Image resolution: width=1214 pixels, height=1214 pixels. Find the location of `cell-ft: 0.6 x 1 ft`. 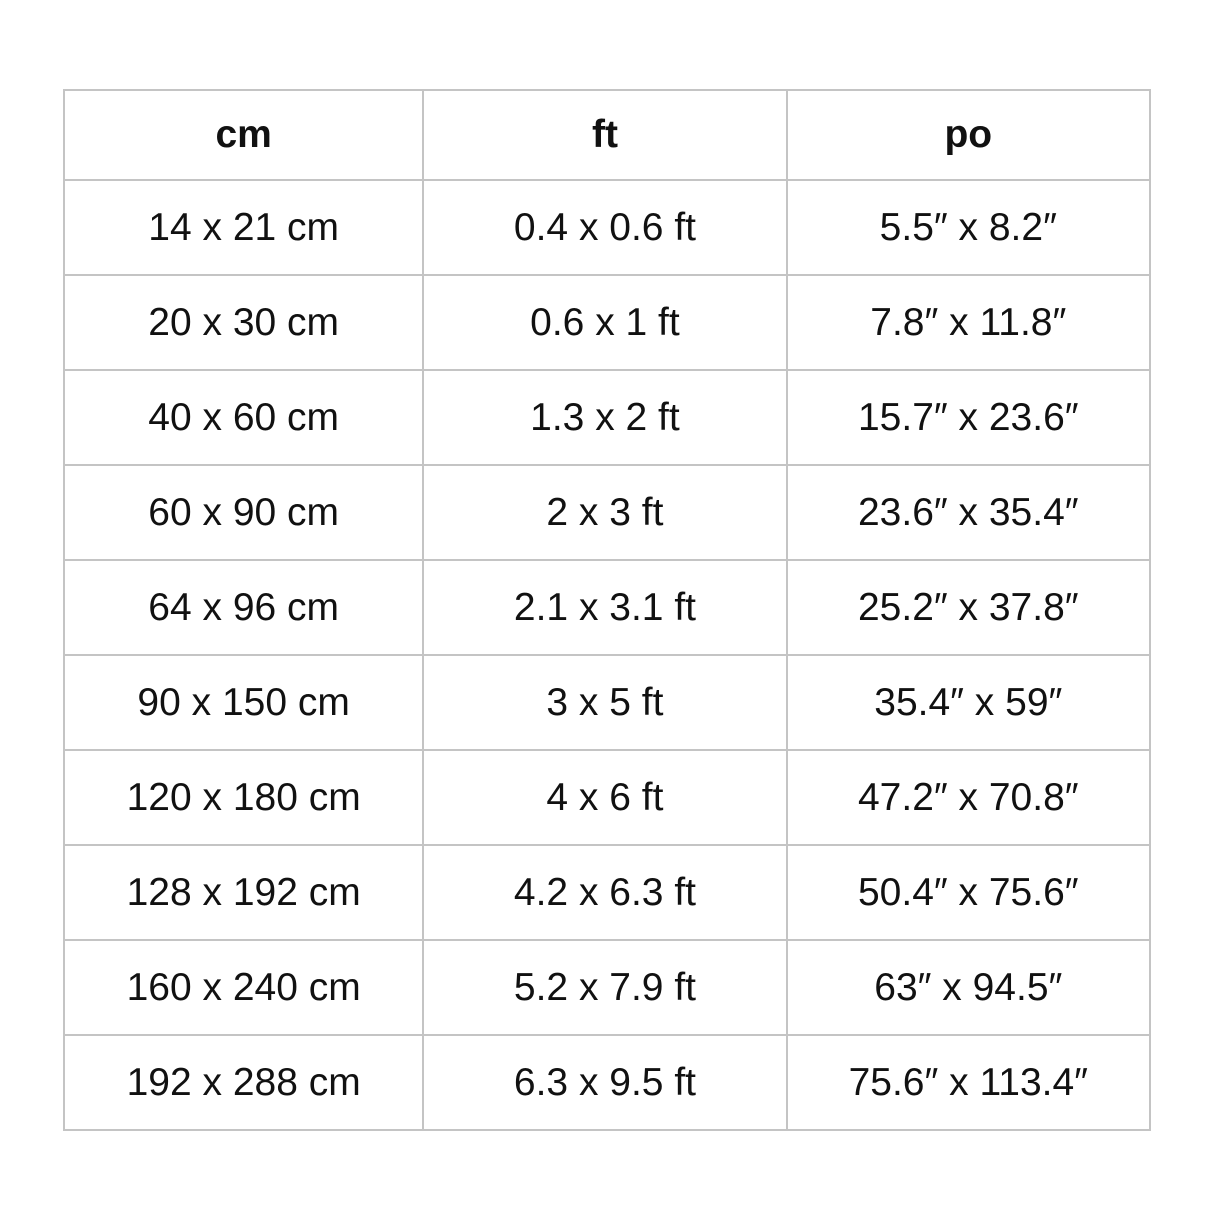

cell-ft: 0.6 x 1 ft is located at coordinates (605, 322).